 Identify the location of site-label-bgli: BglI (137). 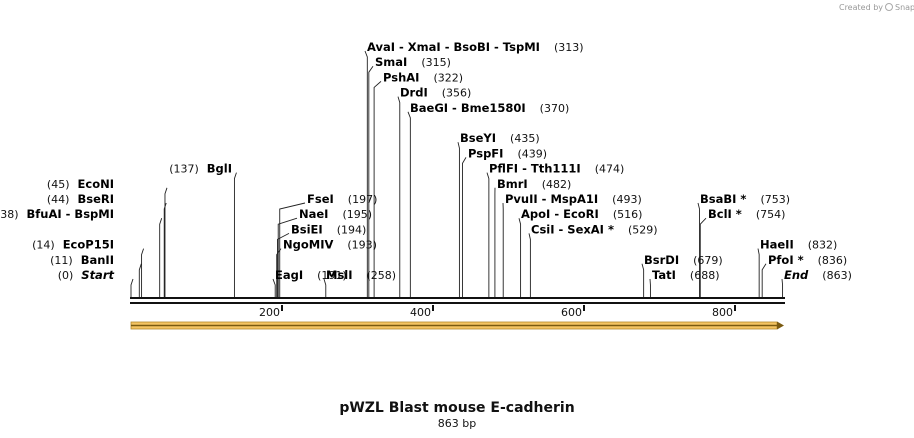
(200, 169).